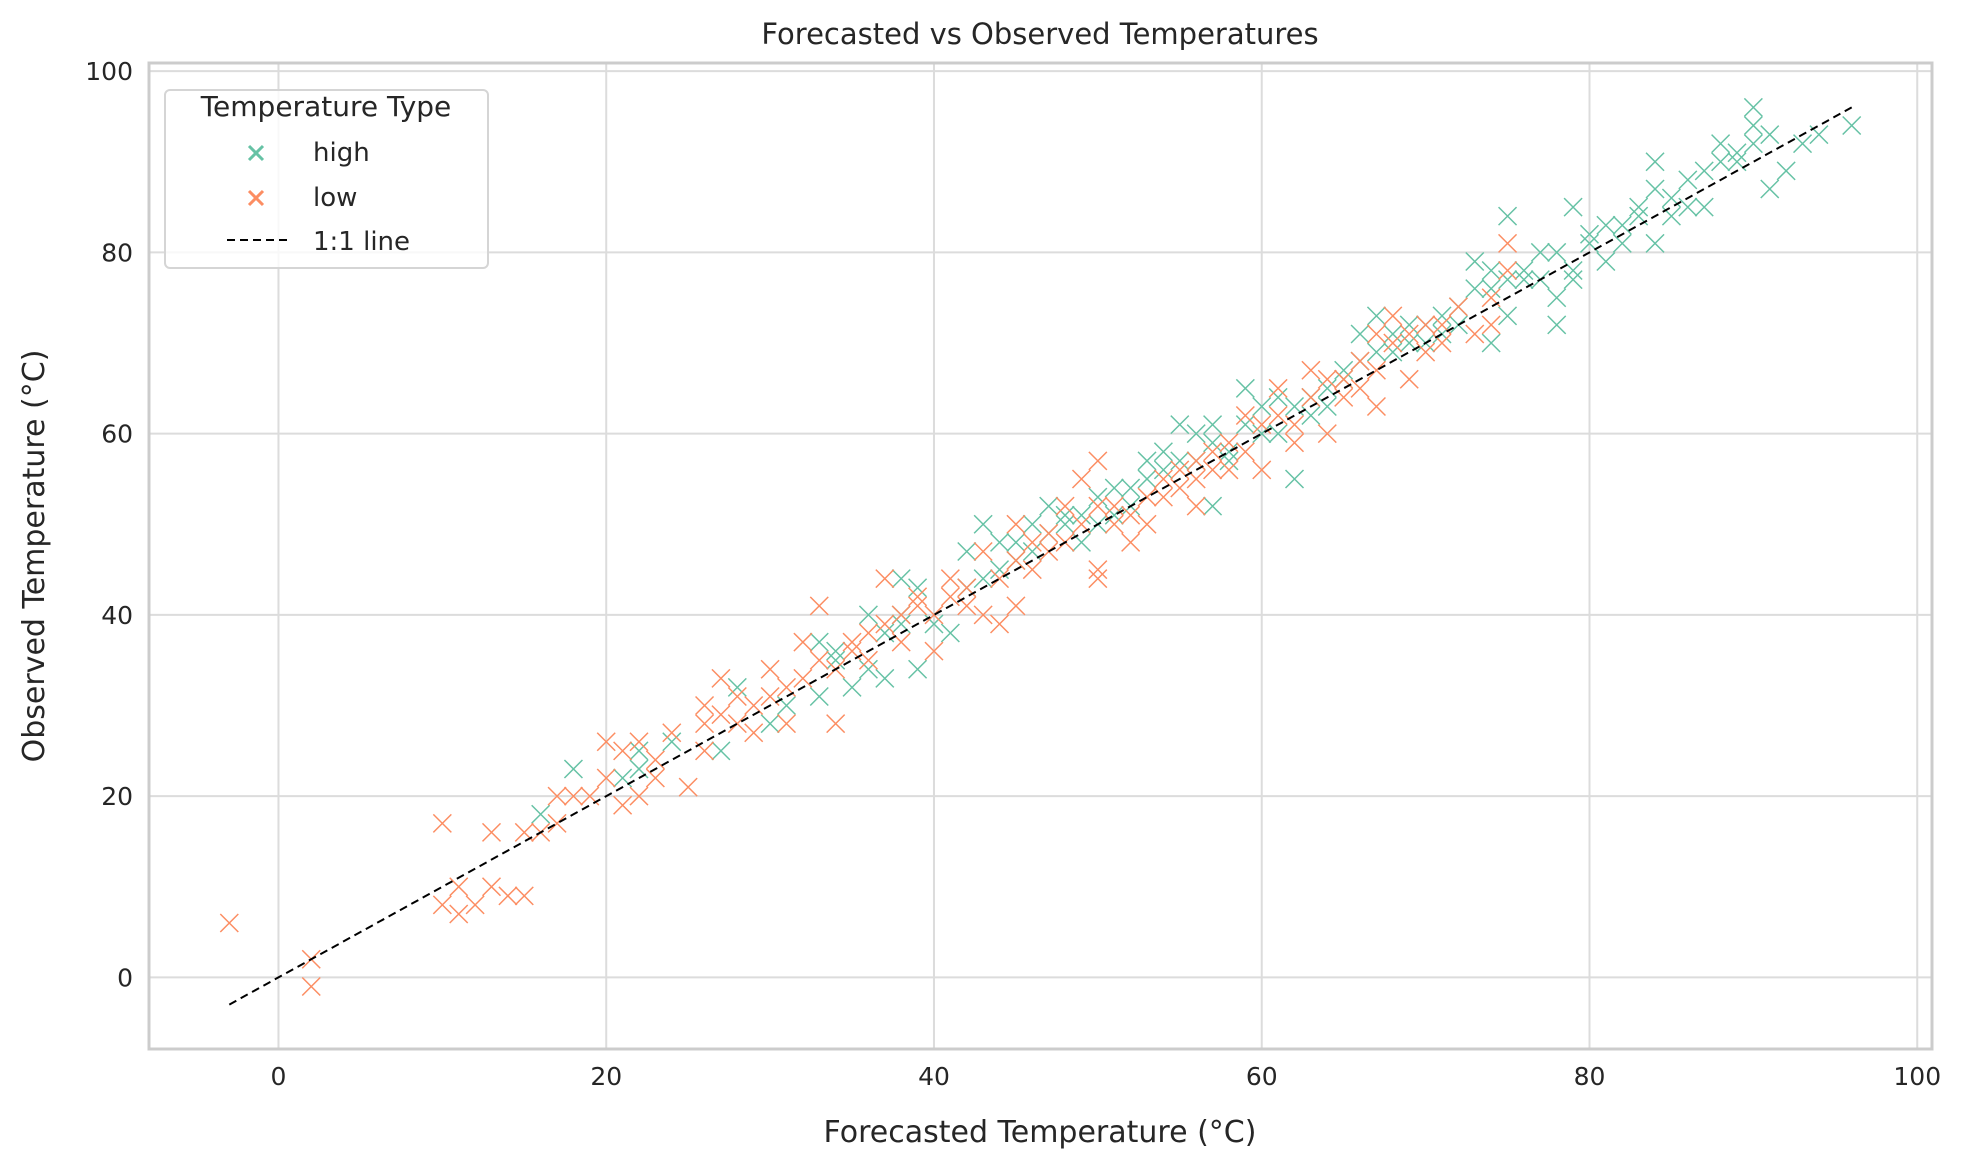  I want to click on legend-label-high: high, so click(341, 153).